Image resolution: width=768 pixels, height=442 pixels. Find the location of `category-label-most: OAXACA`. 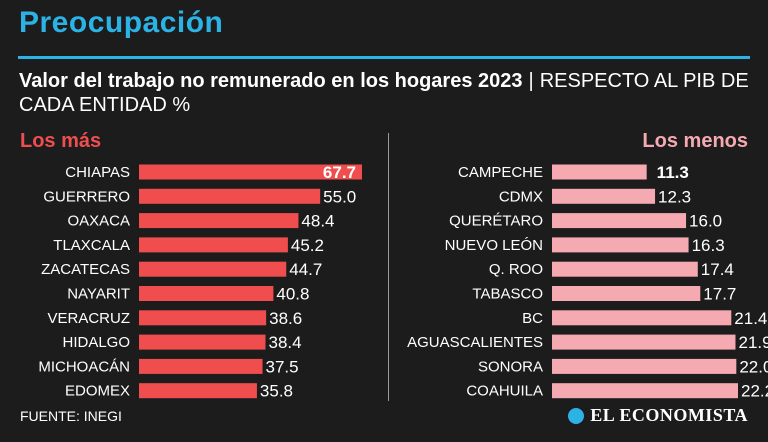

category-label-most: OAXACA is located at coordinates (98, 221).